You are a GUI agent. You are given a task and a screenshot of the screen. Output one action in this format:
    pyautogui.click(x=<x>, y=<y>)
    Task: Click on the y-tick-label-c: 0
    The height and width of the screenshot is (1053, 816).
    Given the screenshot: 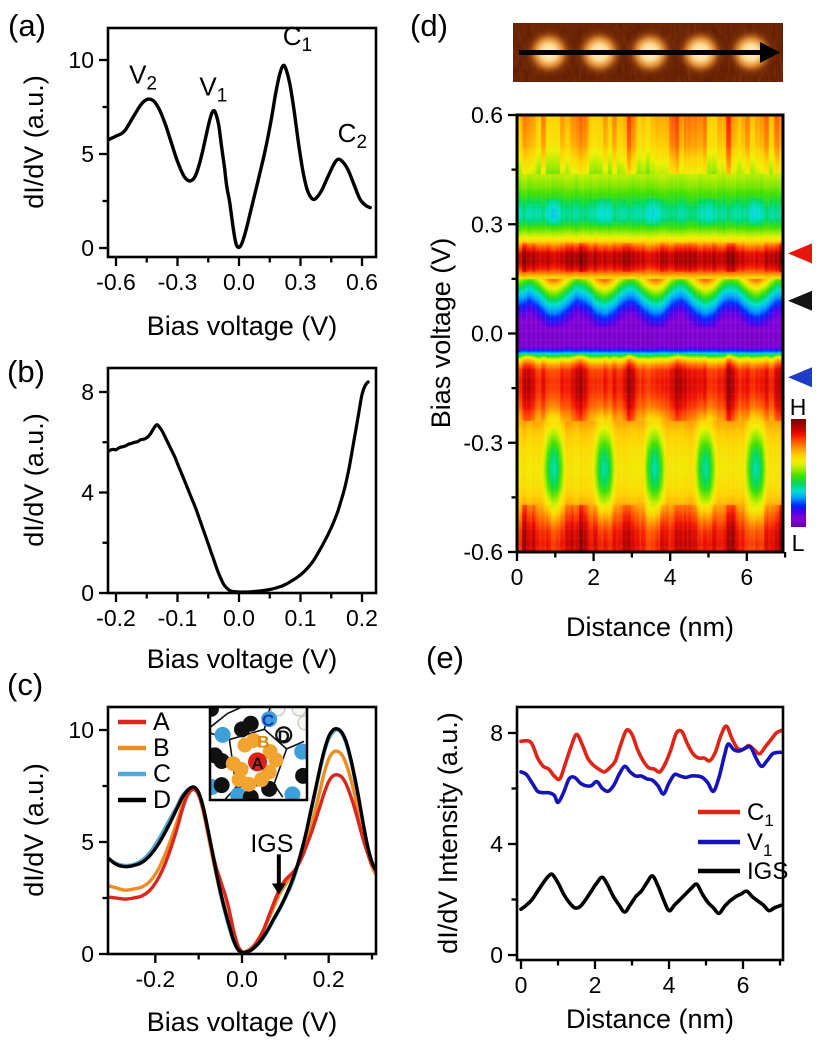 What is the action you would take?
    pyautogui.click(x=87, y=954)
    